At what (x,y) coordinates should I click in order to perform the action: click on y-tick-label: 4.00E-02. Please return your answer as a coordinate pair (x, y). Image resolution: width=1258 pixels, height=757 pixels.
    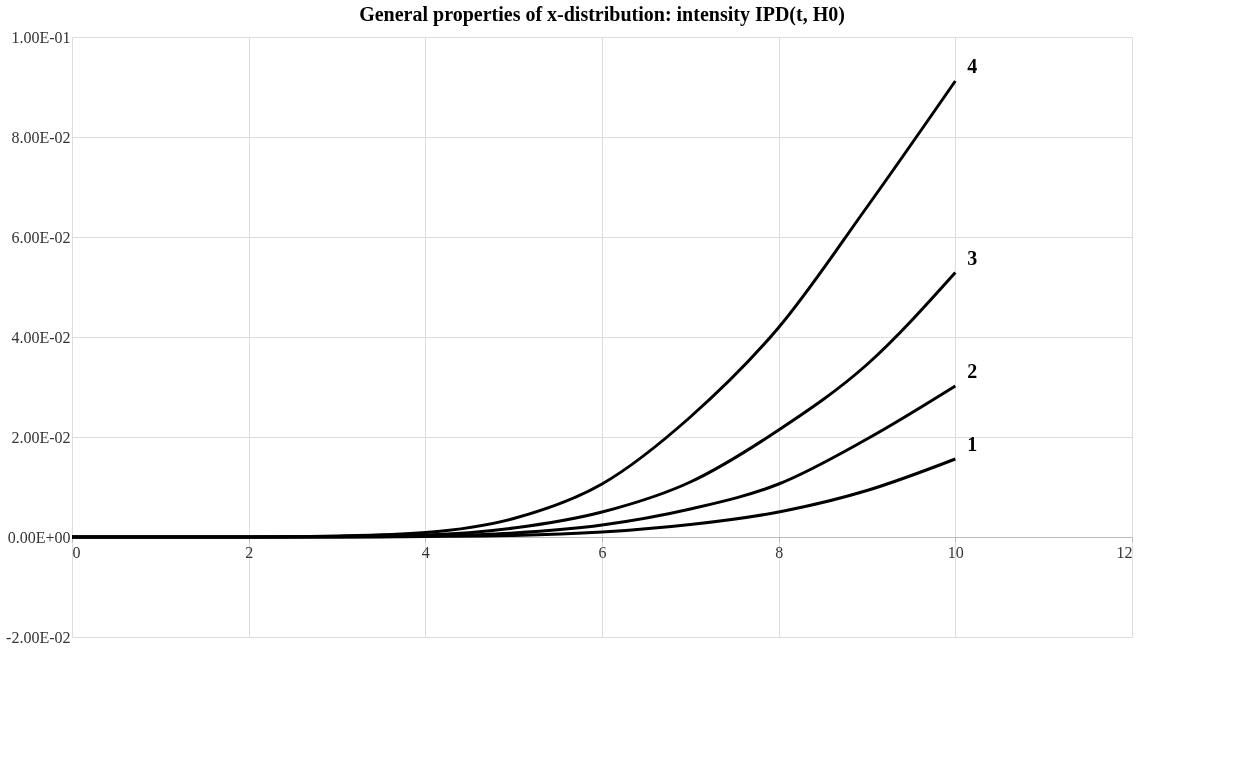
    Looking at the image, I should click on (41, 337).